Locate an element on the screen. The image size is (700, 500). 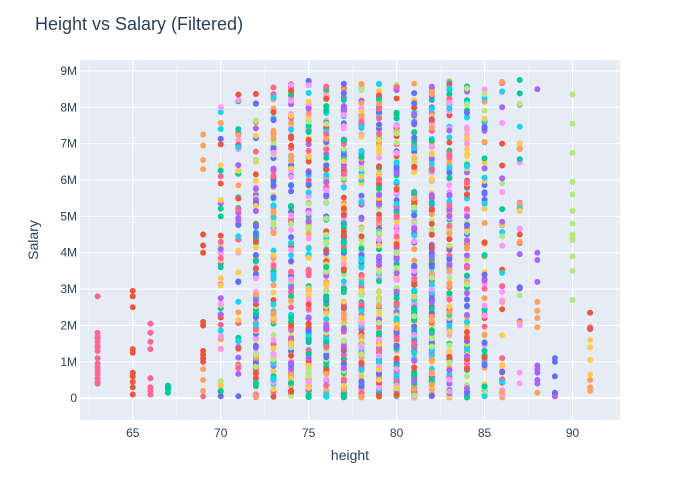
y-tick-label: 8M is located at coordinates (68, 107).